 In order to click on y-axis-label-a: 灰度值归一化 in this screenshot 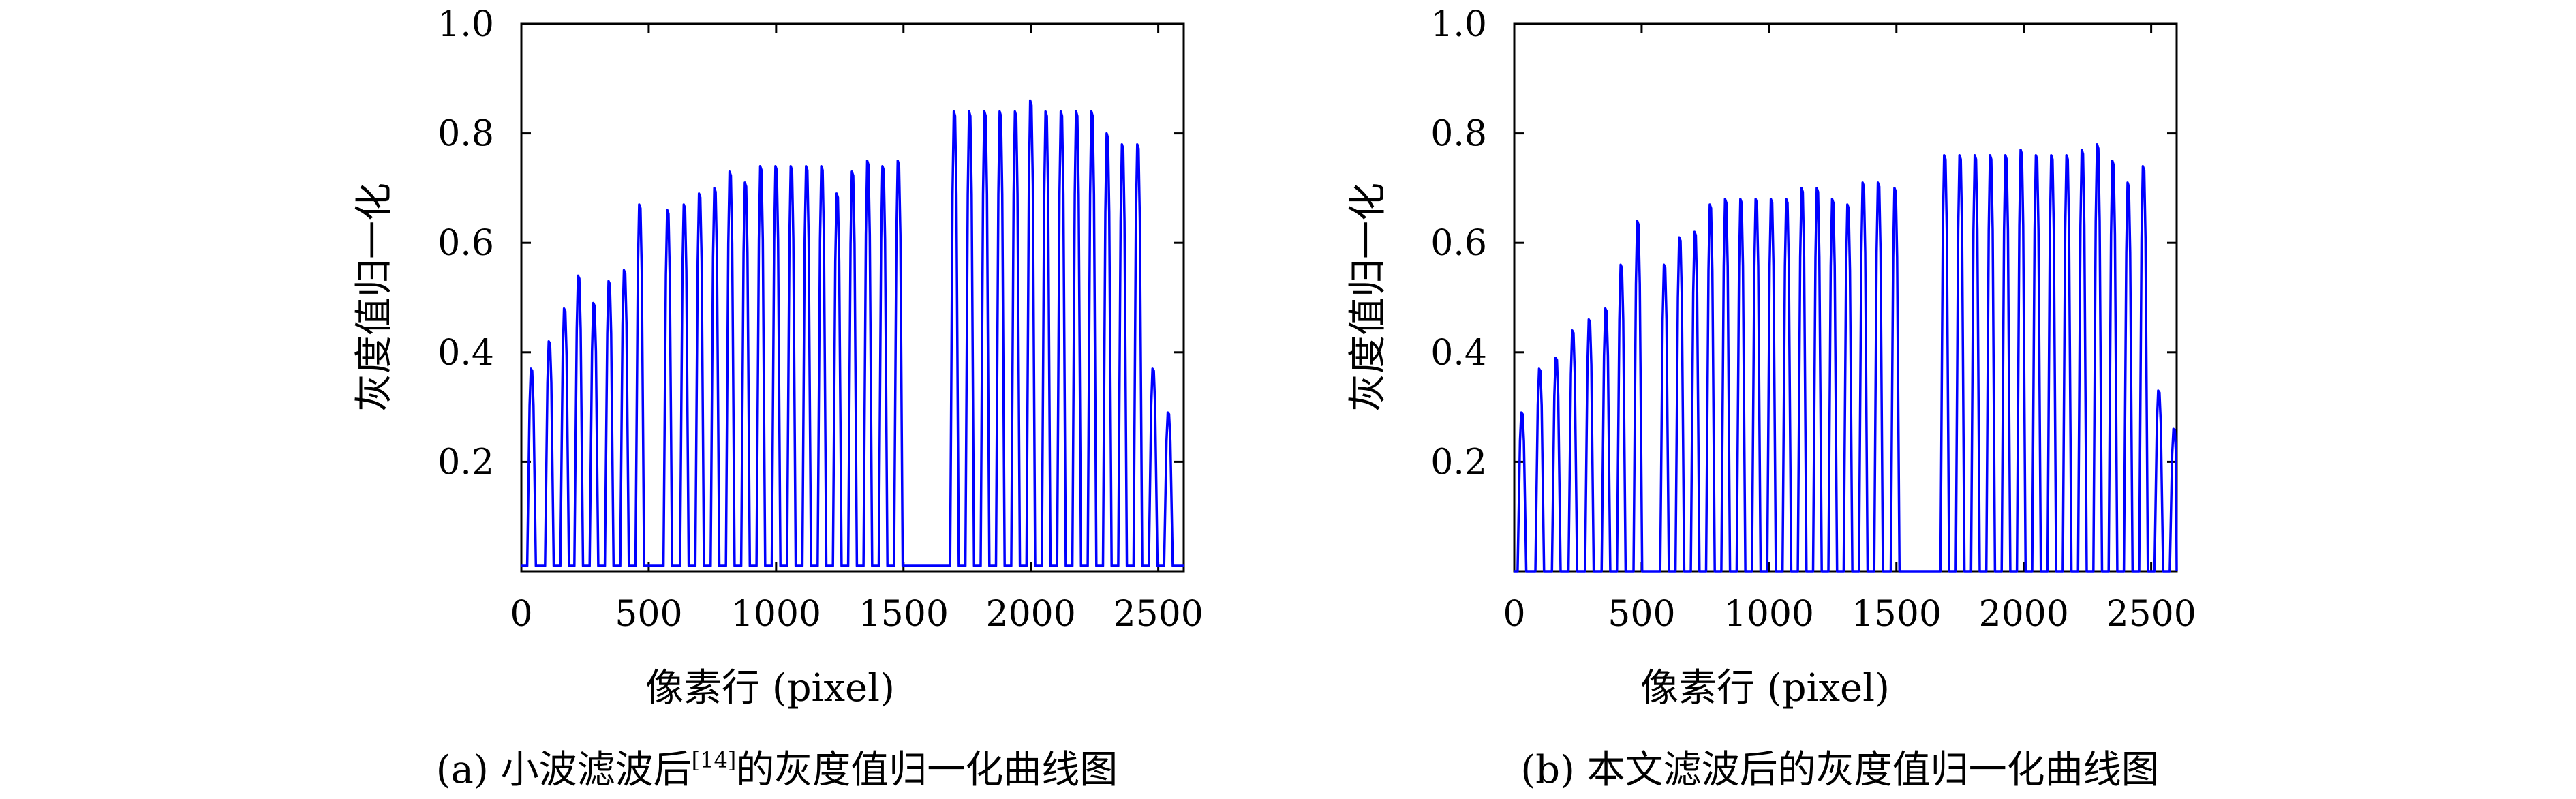, I will do `click(374, 297)`.